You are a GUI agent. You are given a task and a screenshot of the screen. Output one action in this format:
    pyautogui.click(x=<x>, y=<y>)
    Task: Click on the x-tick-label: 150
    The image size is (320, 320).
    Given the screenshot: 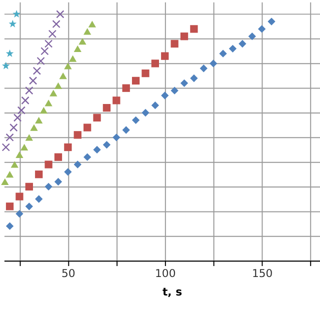 What is the action you would take?
    pyautogui.click(x=262, y=273)
    